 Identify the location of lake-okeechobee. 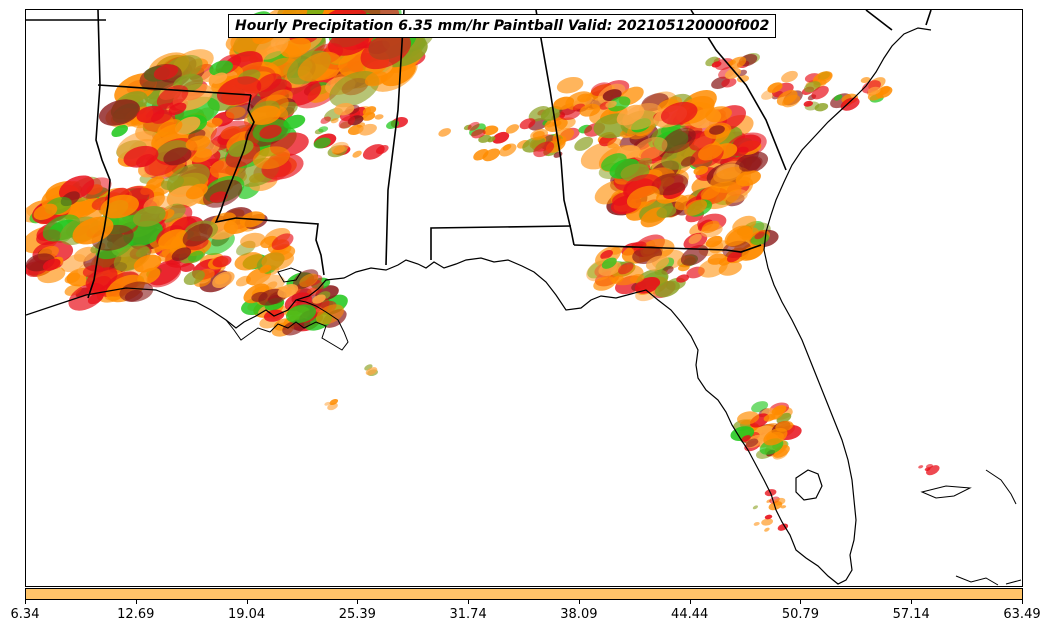
(809, 485).